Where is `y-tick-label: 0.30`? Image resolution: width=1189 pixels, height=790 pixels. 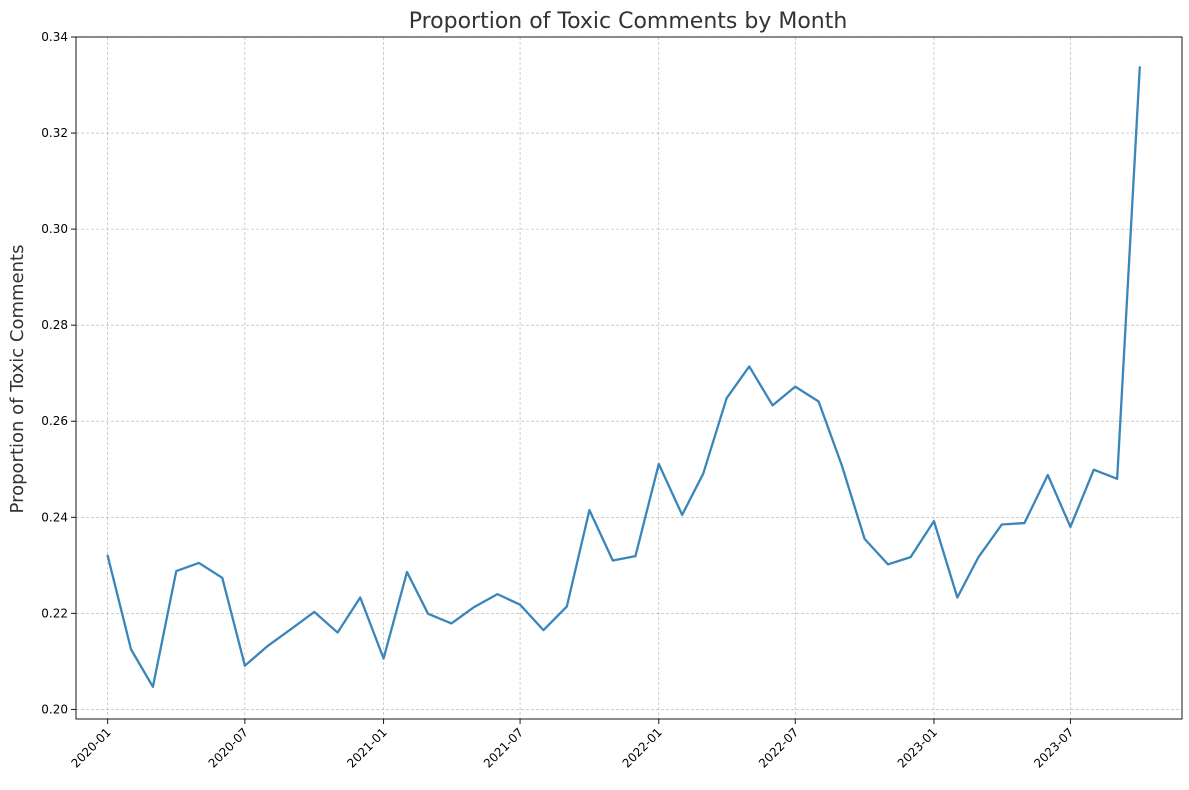 y-tick-label: 0.30 is located at coordinates (54, 229).